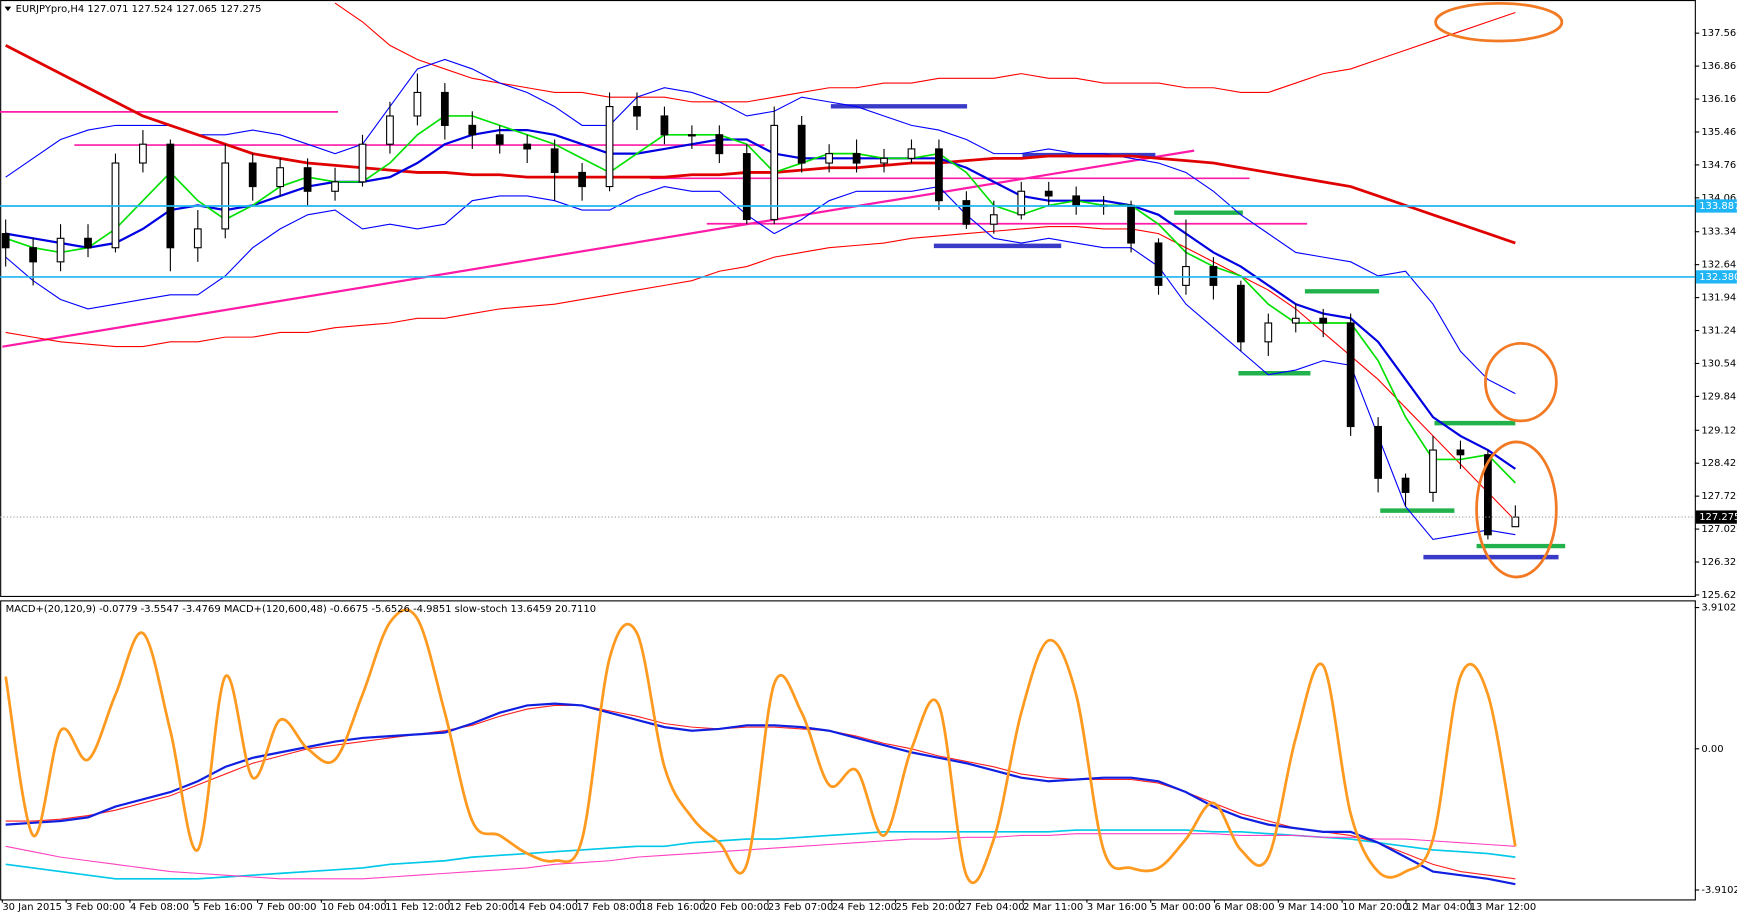 The height and width of the screenshot is (916, 1737). Describe the element at coordinates (1308, 907) in the screenshot. I see `x-tick-label: 9 Mar 14:00` at that location.